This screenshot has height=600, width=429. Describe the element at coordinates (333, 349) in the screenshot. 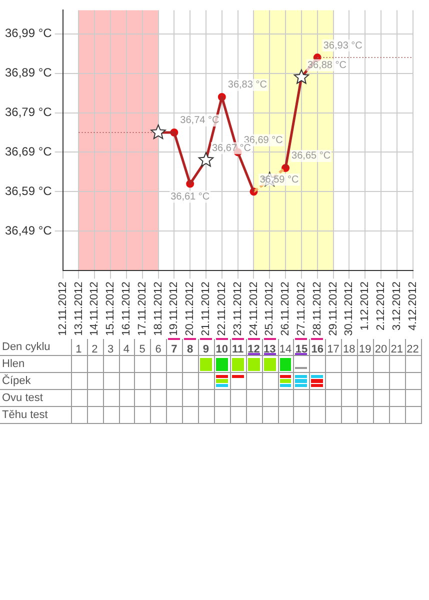

I see `x2-tick-label: 17` at that location.